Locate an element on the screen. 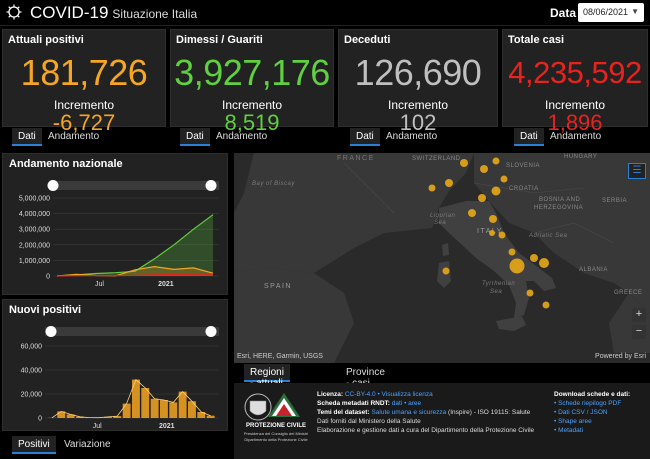 The image size is (650, 459). chart-title: Andamento nazionale is located at coordinates (66, 164).